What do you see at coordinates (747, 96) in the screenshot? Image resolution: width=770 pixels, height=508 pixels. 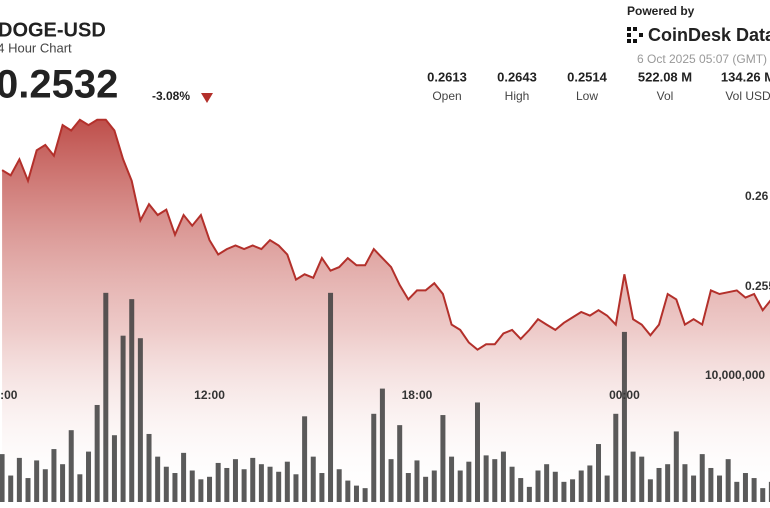 I see `stat-label: Vol USD` at bounding box center [747, 96].